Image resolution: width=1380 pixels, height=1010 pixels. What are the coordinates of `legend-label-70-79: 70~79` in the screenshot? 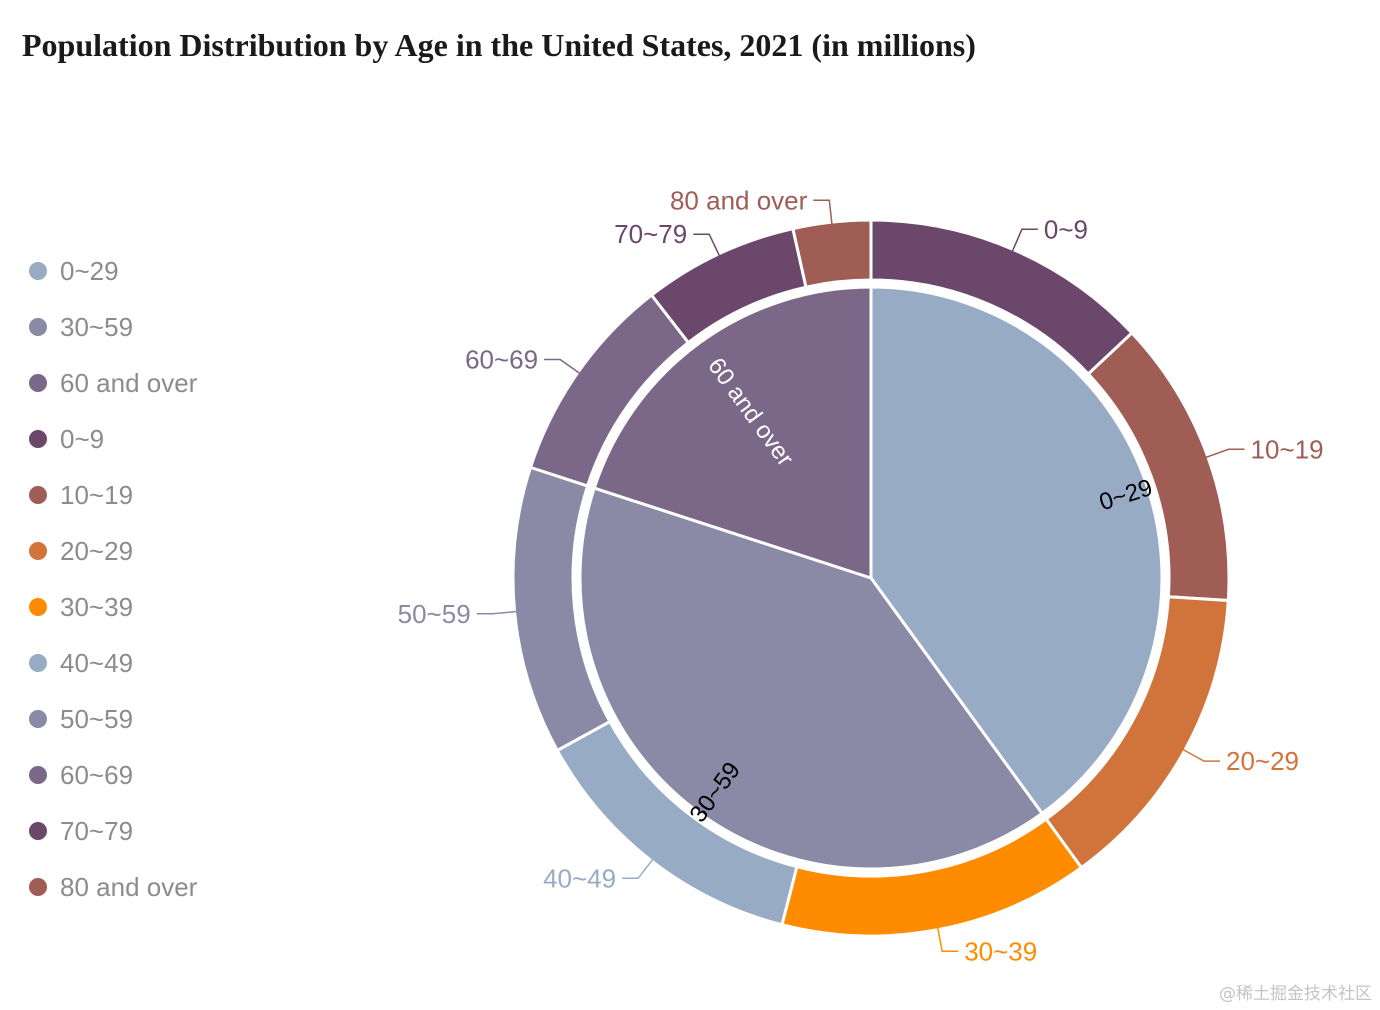 It's located at (96, 831).